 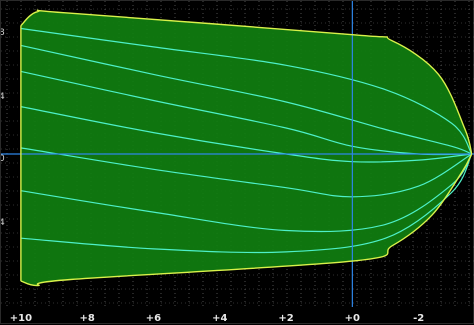 I want to click on x-tick-label: +4, so click(x=219, y=318).